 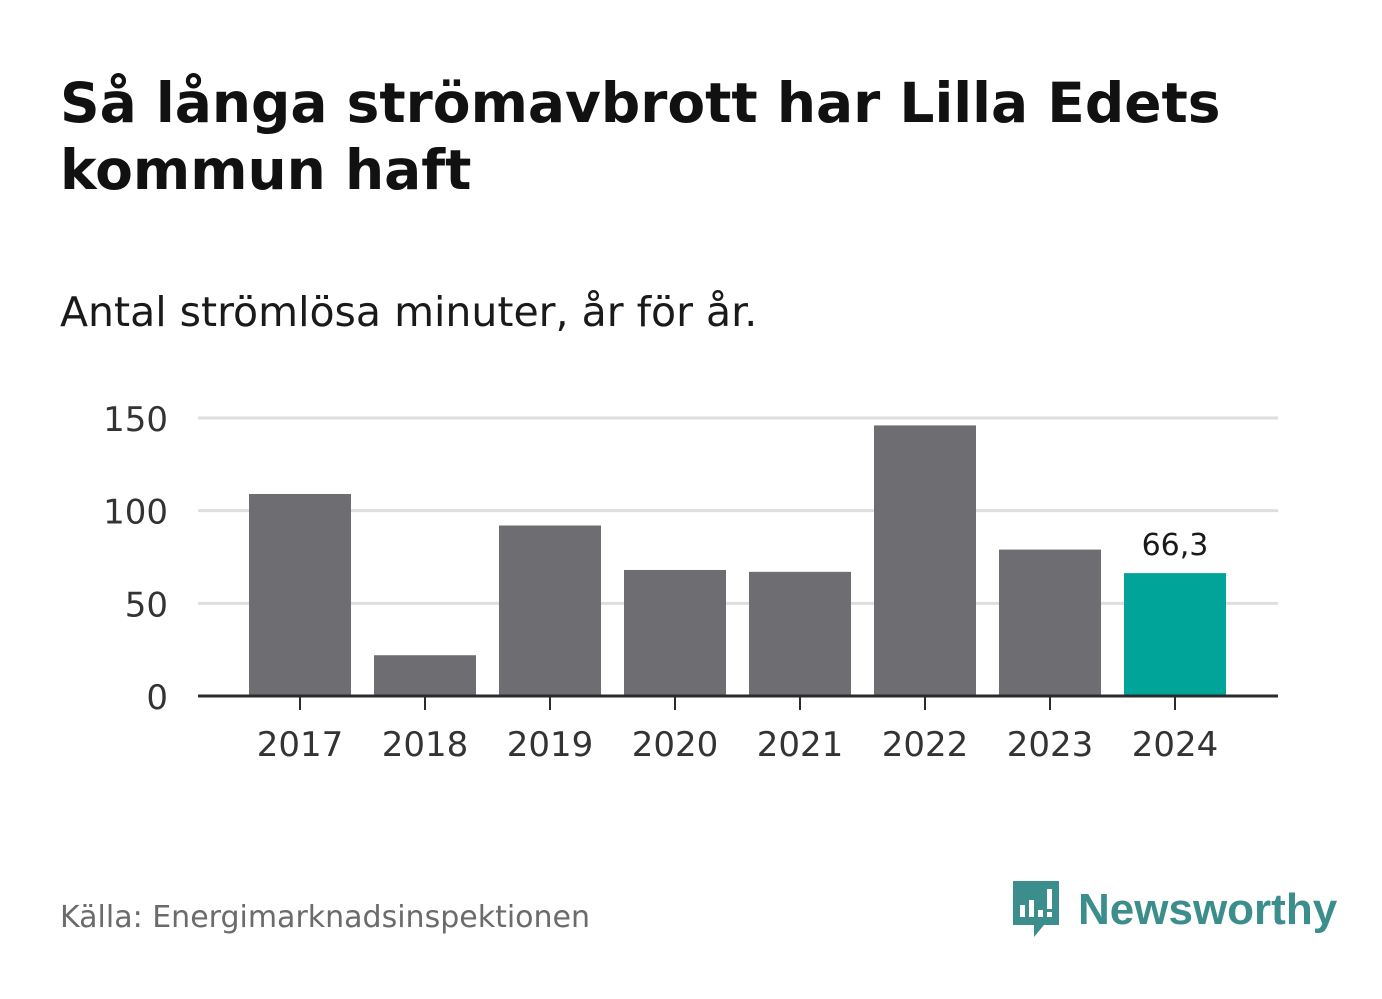 I want to click on x-tick-label: 2019, so click(x=550, y=745).